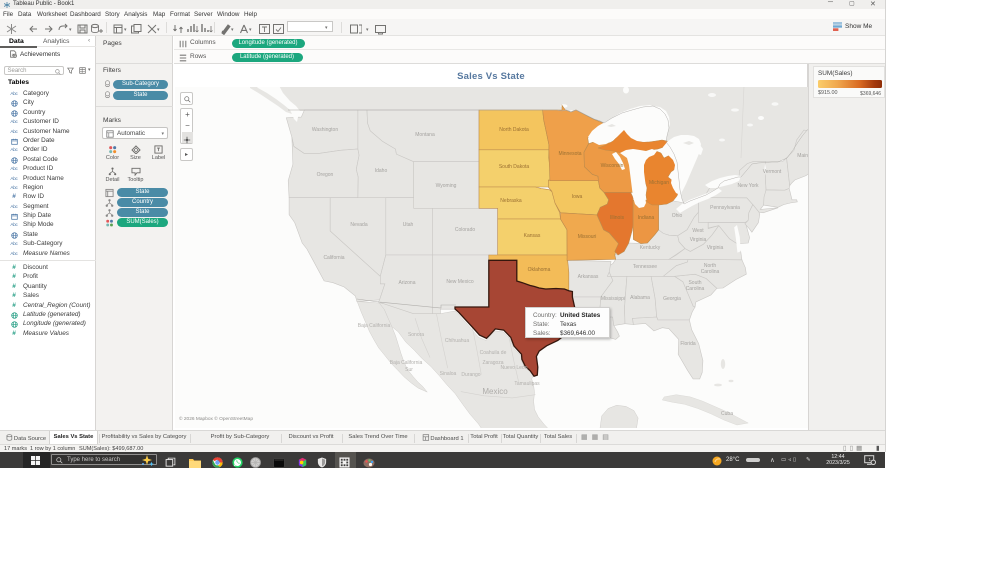  Describe the element at coordinates (587, 237) in the screenshot. I see `svg-text: Missouri` at that location.